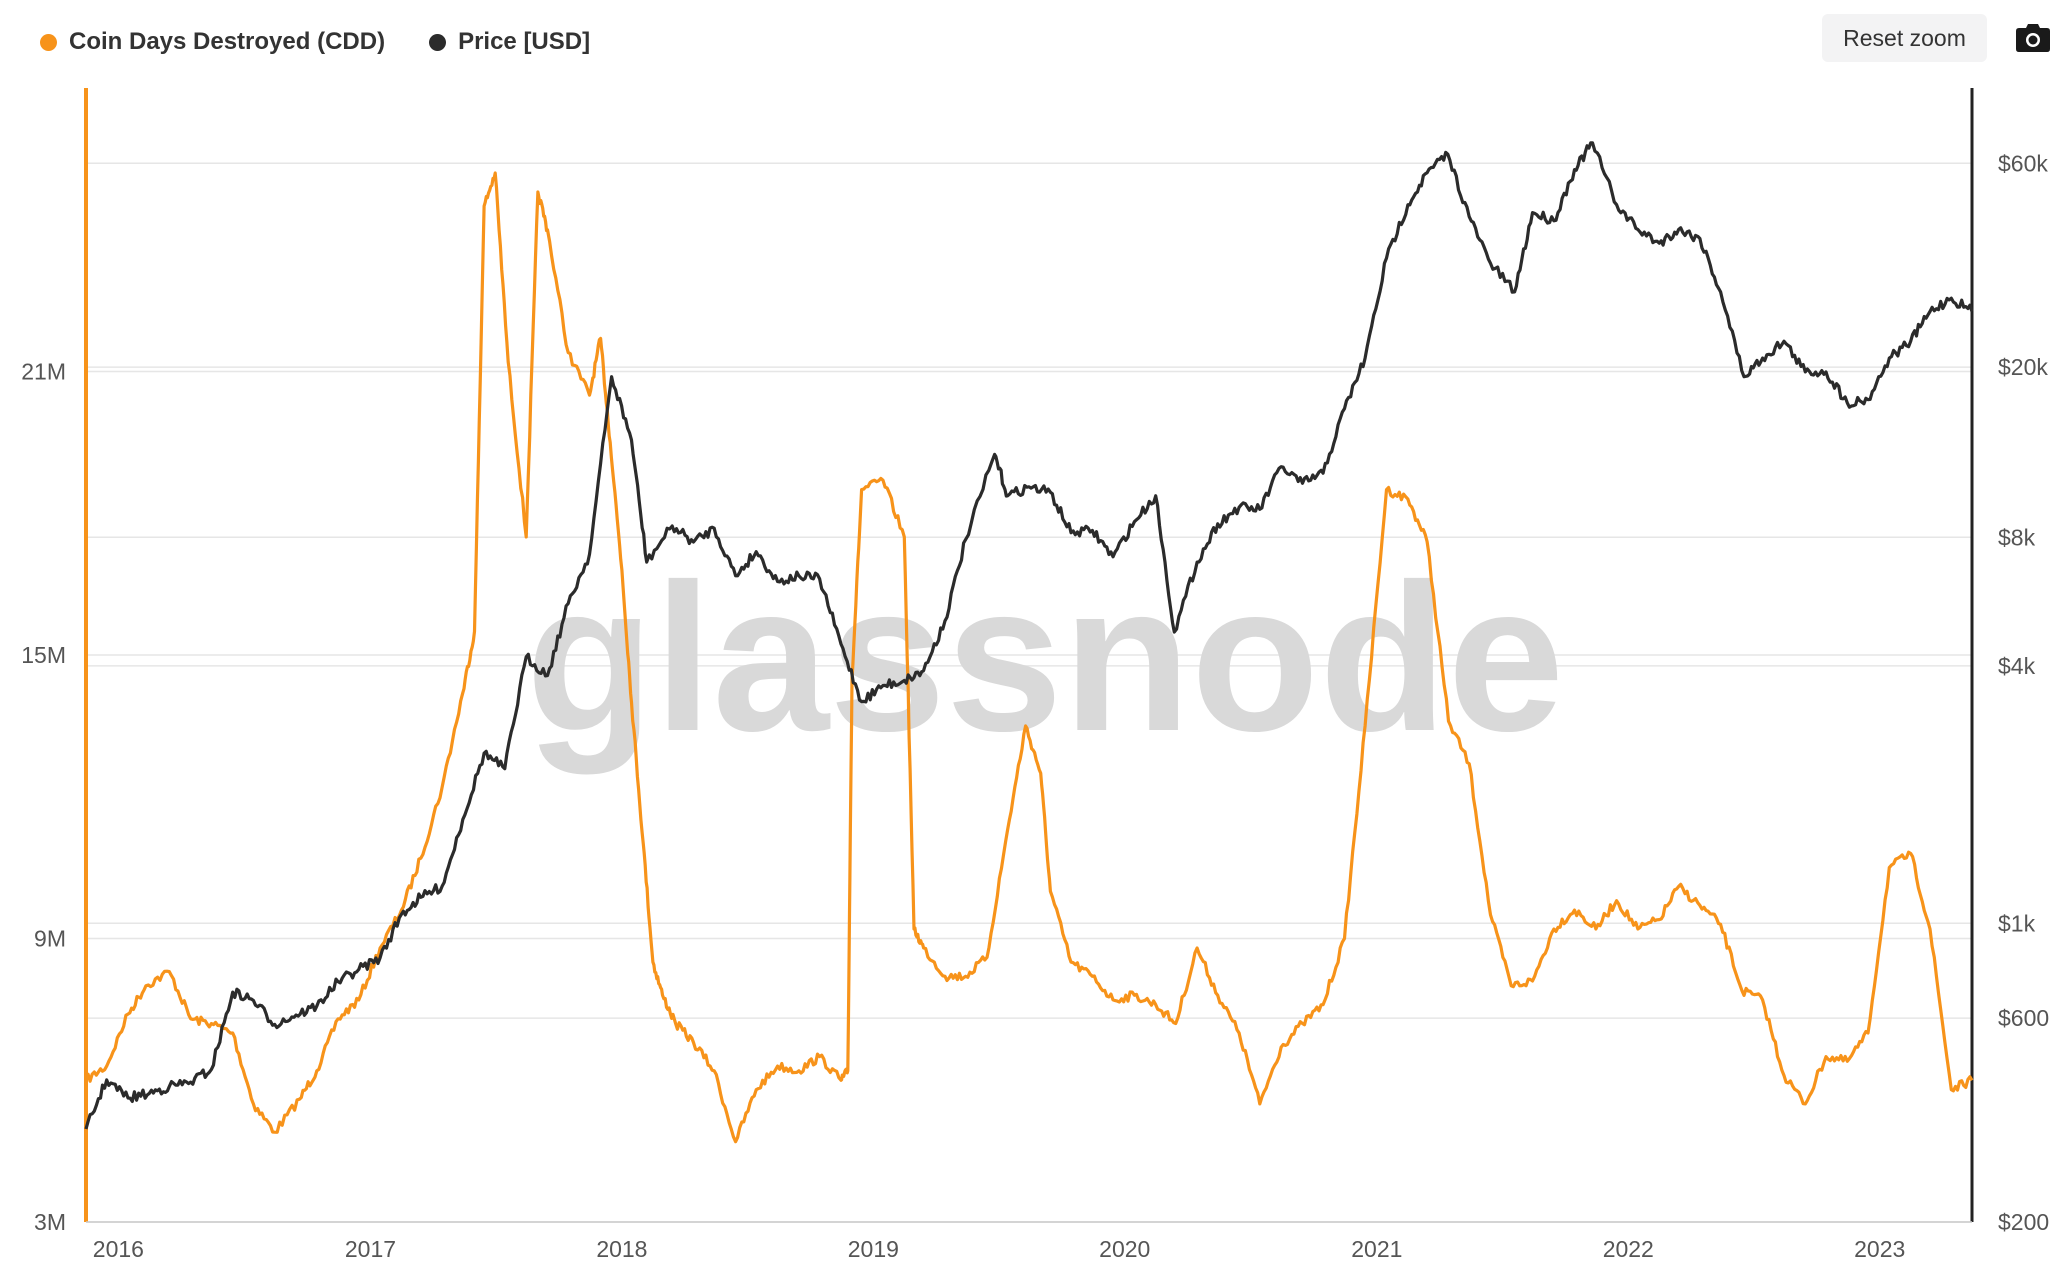 This screenshot has width=2070, height=1284. Describe the element at coordinates (1628, 1249) in the screenshot. I see `x-tick-label: 2022` at that location.